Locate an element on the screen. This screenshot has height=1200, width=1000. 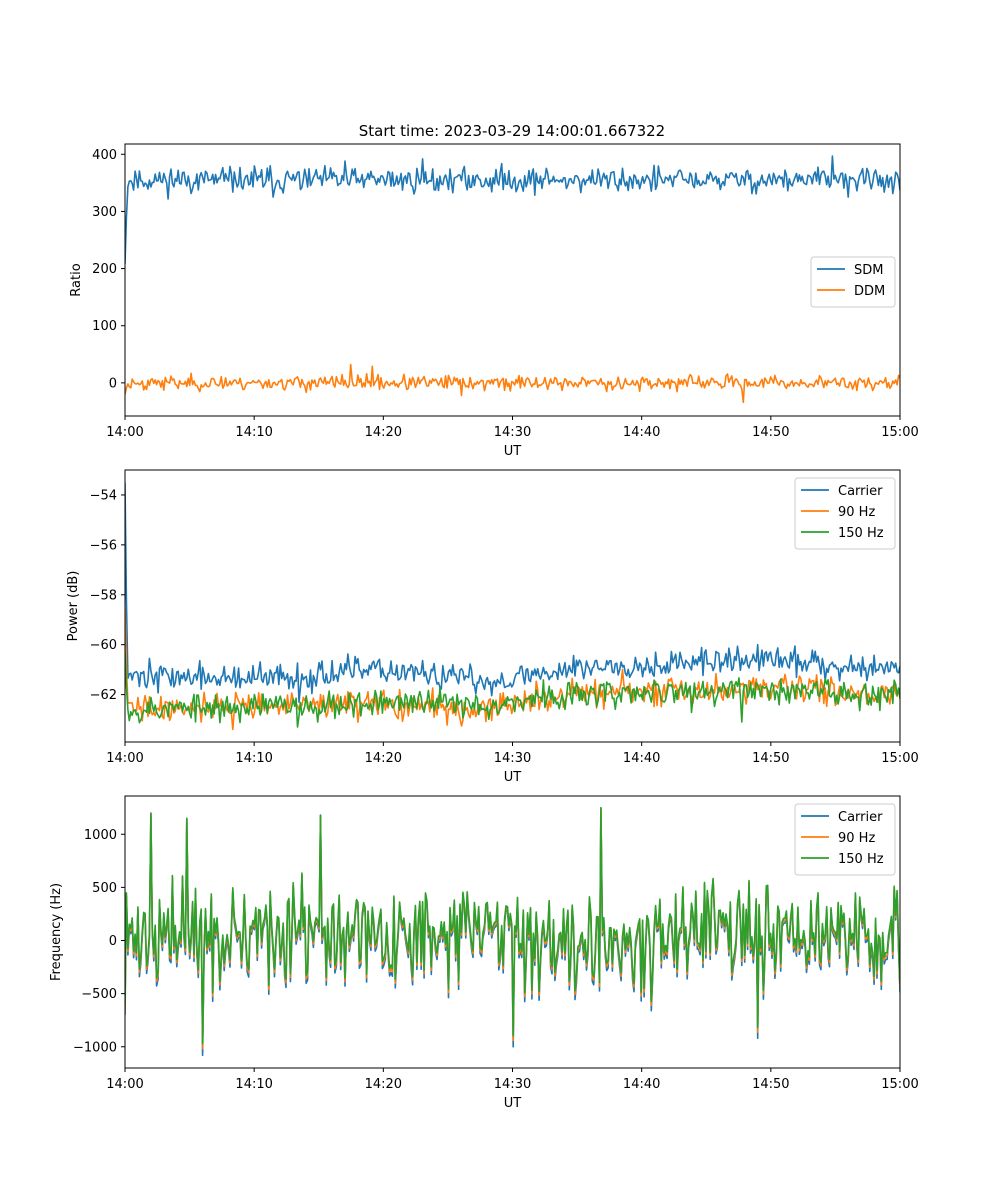
series-line-sdm is located at coordinates (512, 210).